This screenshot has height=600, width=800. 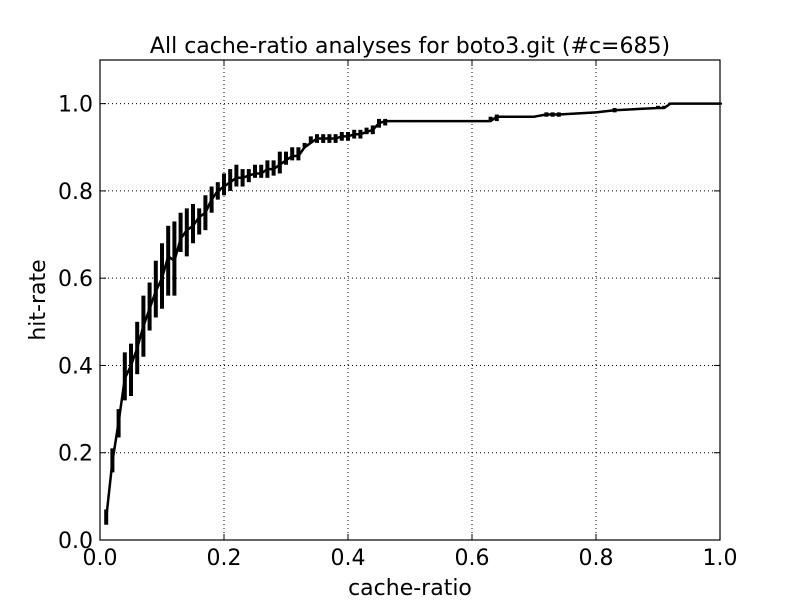 What do you see at coordinates (410, 588) in the screenshot?
I see `x-axis-label: cache-ratio` at bounding box center [410, 588].